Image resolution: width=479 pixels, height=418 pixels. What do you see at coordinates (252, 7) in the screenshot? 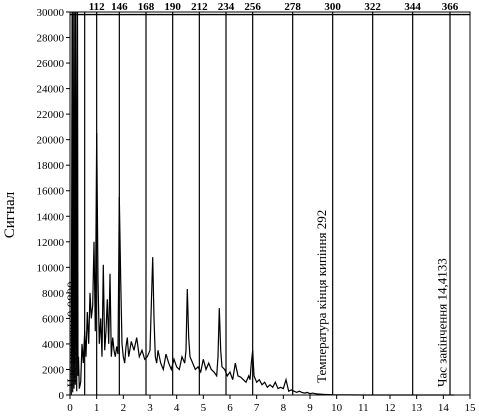
I see `top-axis-label: 256` at bounding box center [252, 7].